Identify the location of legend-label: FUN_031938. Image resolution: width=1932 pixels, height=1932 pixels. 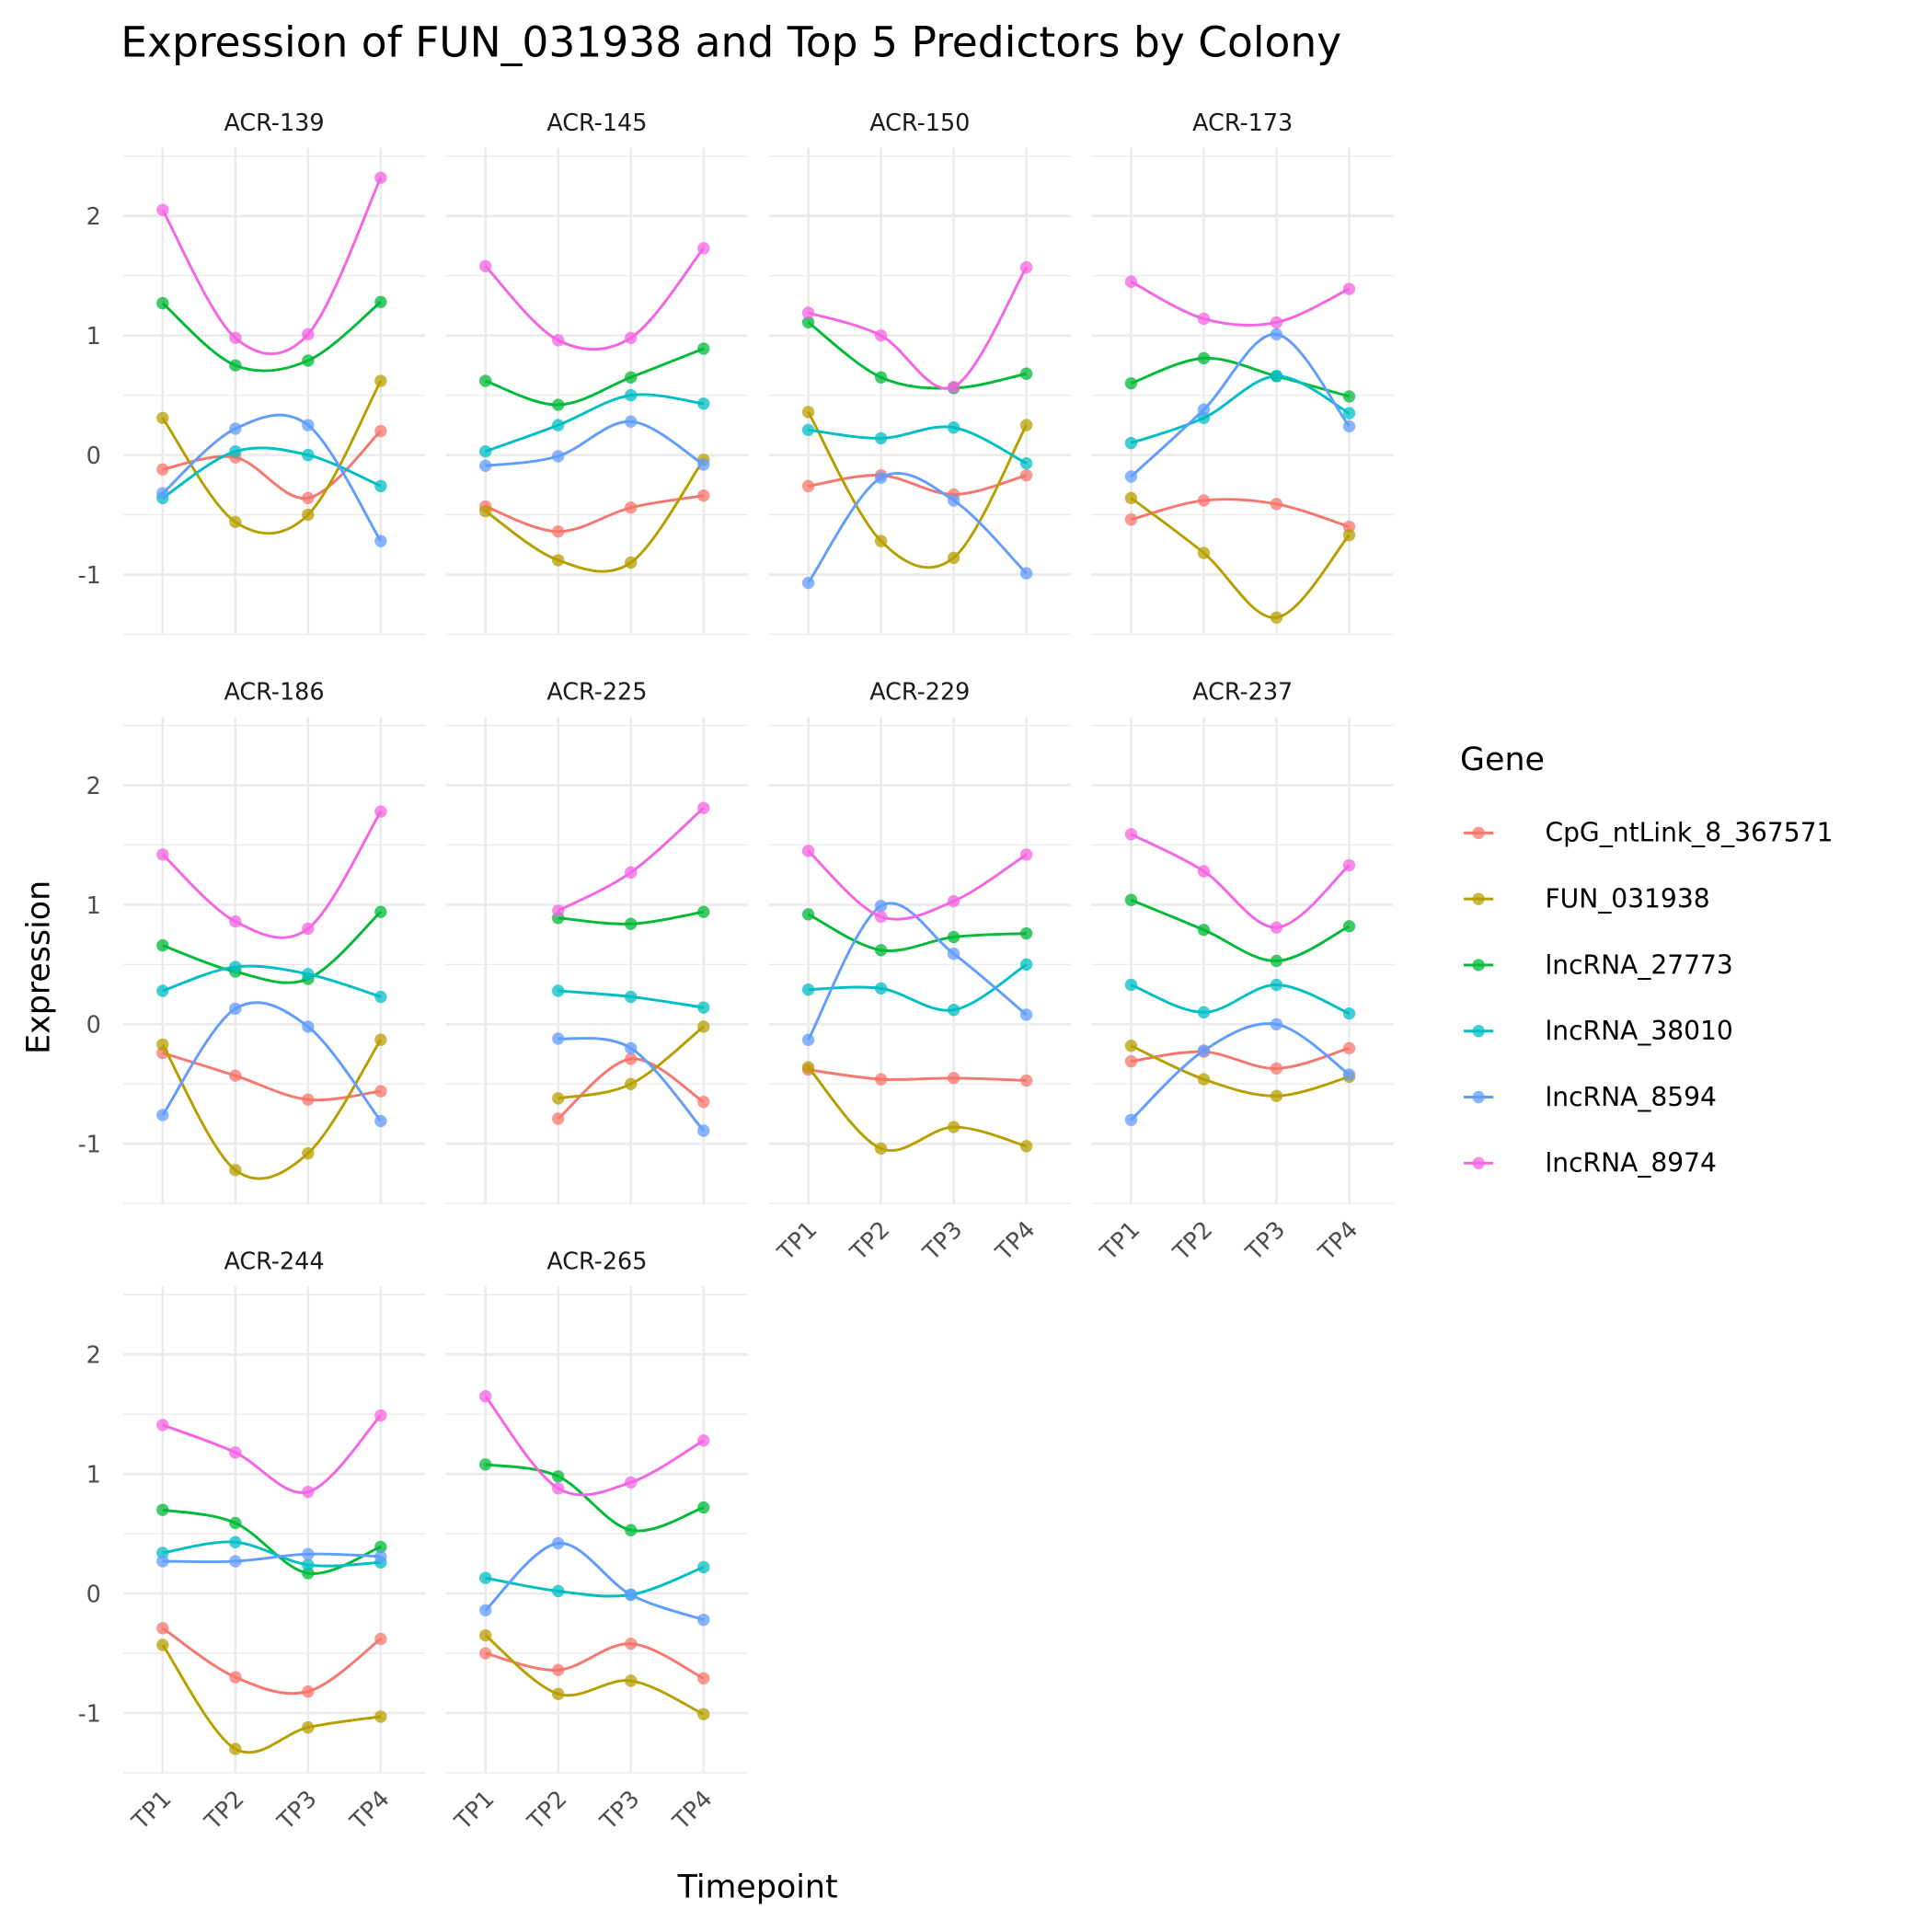
(1627, 899).